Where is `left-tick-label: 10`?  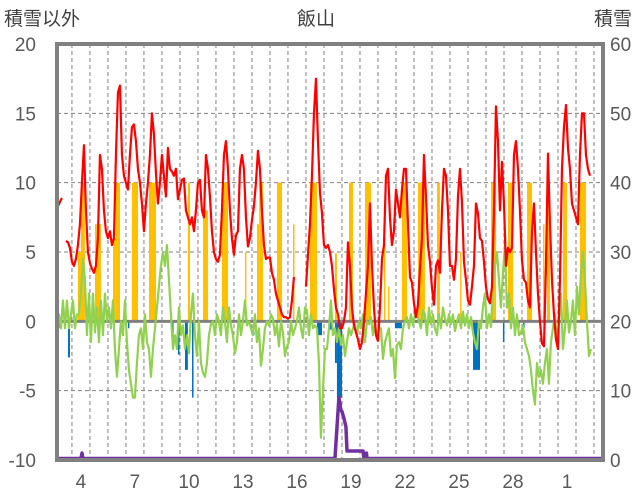
left-tick-label: 10 is located at coordinates (25, 184).